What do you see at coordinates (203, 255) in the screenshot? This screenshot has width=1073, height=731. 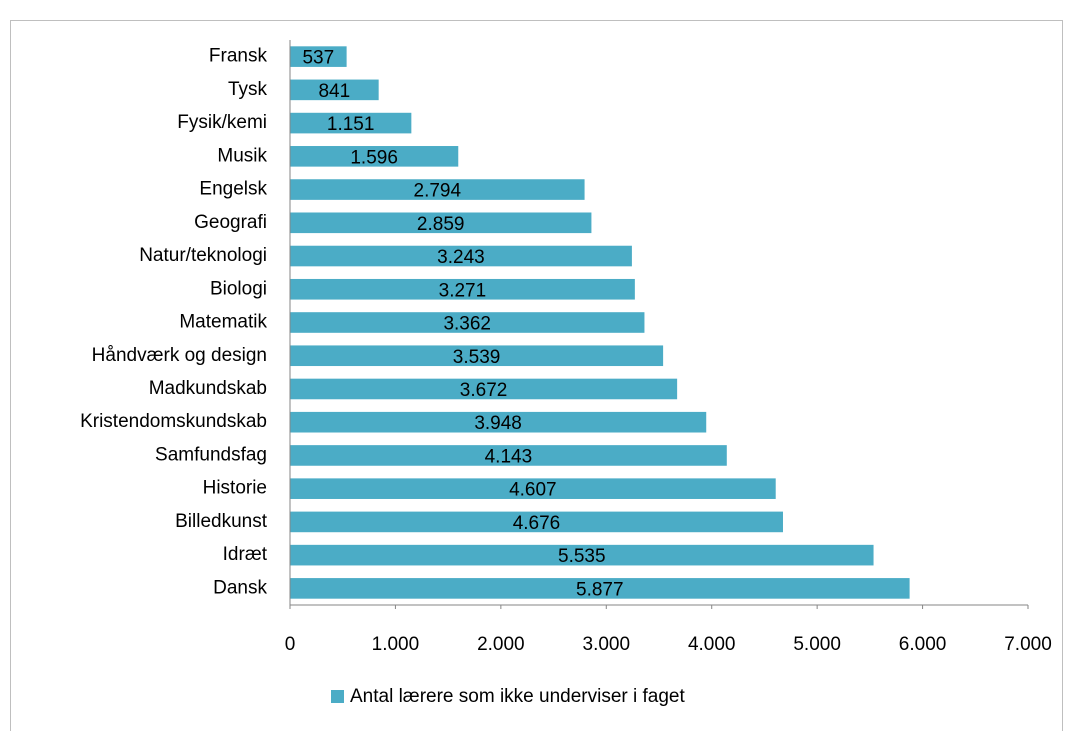 I see `y-tick-label: Natur/teknologi` at bounding box center [203, 255].